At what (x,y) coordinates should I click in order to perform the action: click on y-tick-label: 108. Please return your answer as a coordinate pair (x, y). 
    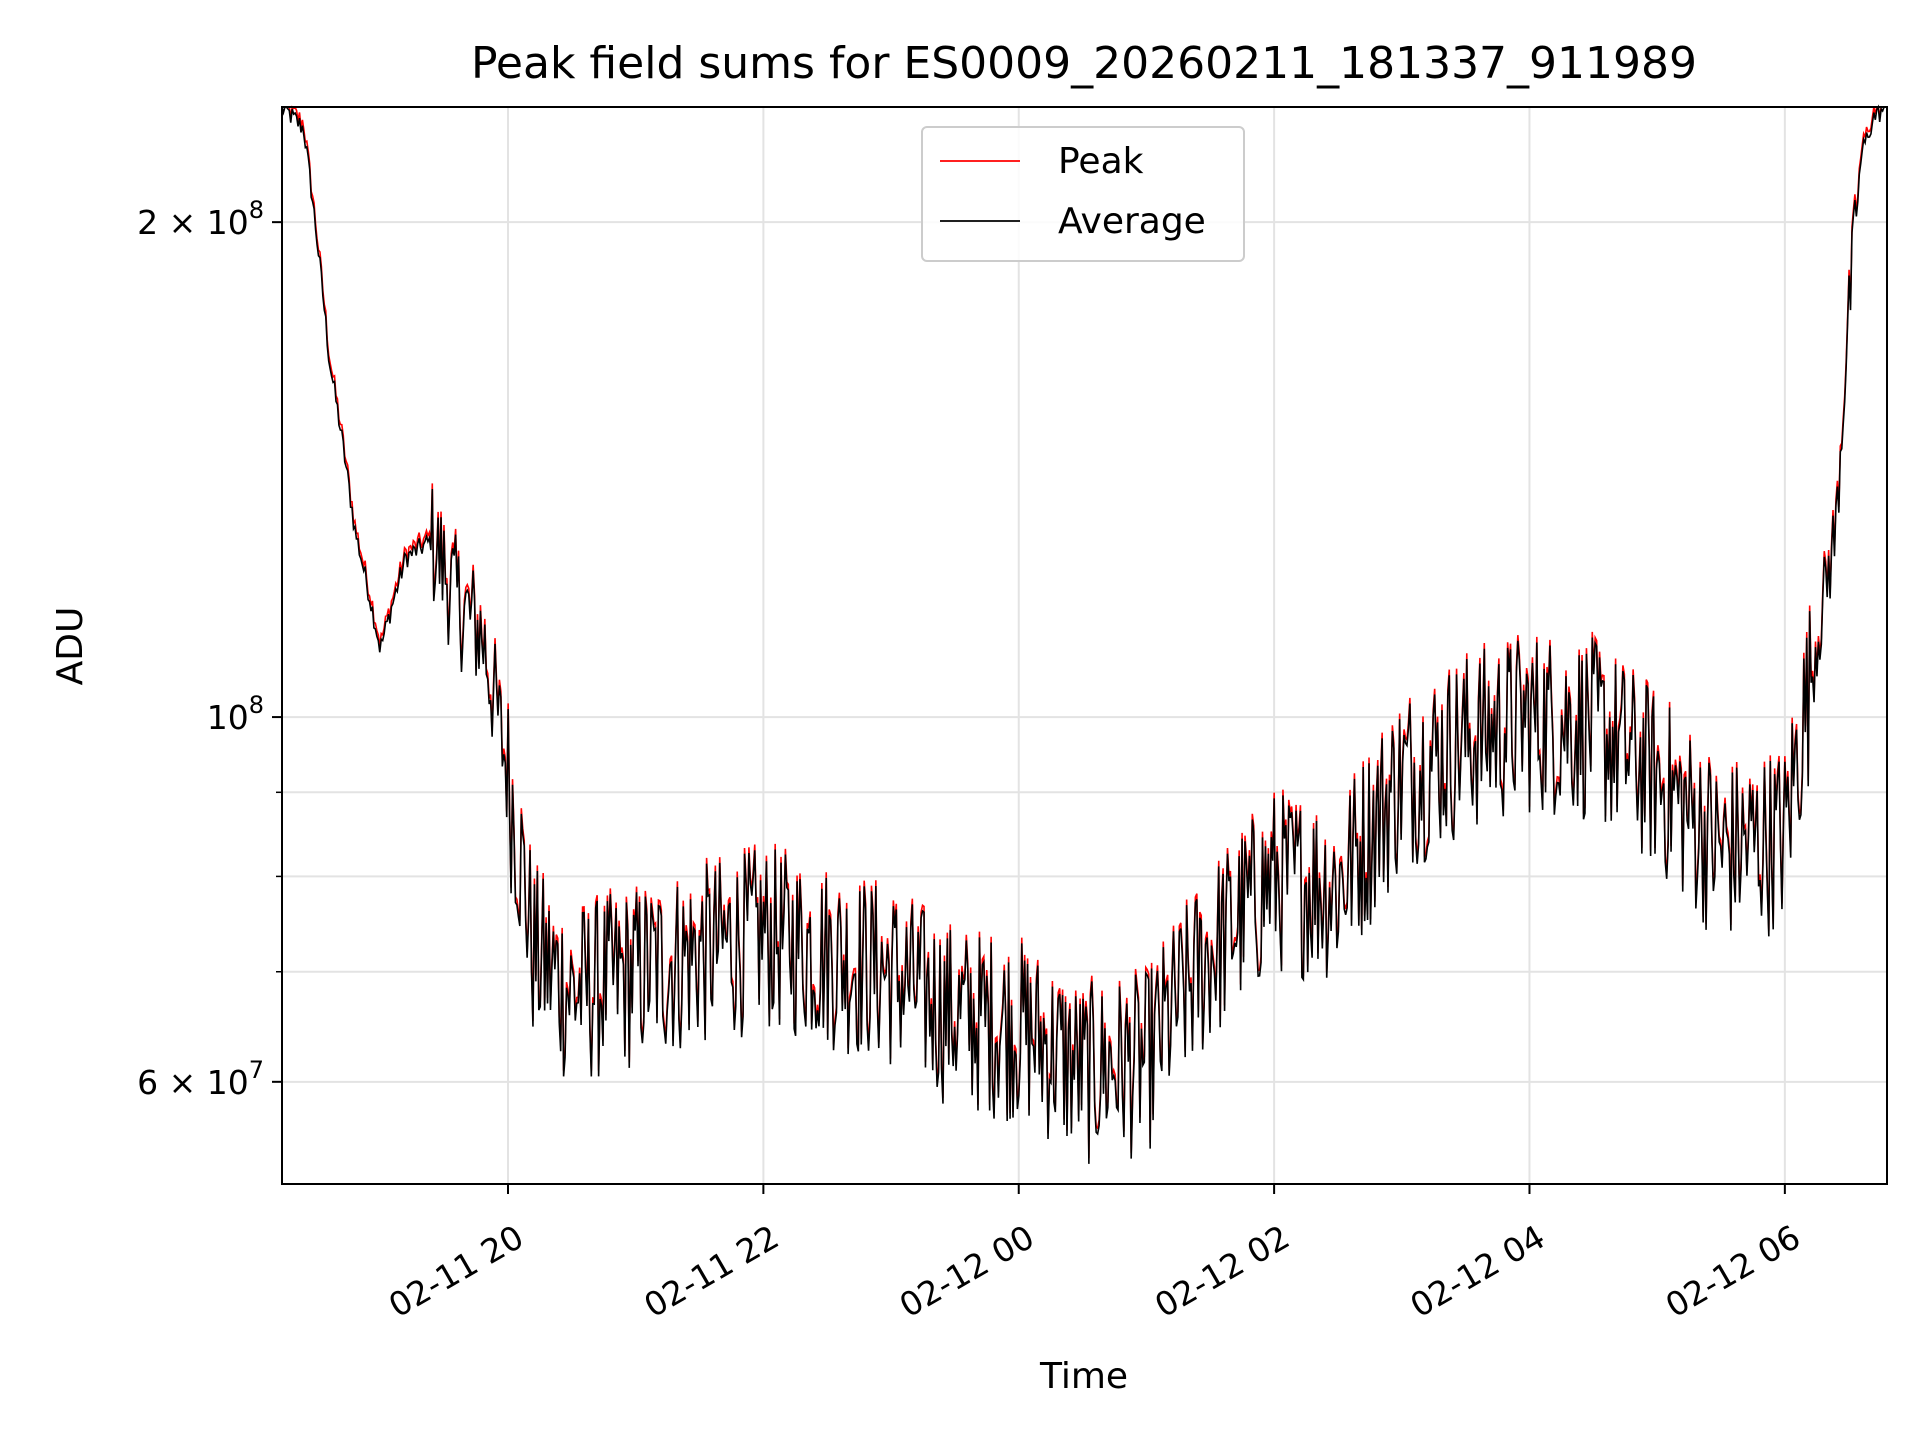
    Looking at the image, I should click on (235, 714).